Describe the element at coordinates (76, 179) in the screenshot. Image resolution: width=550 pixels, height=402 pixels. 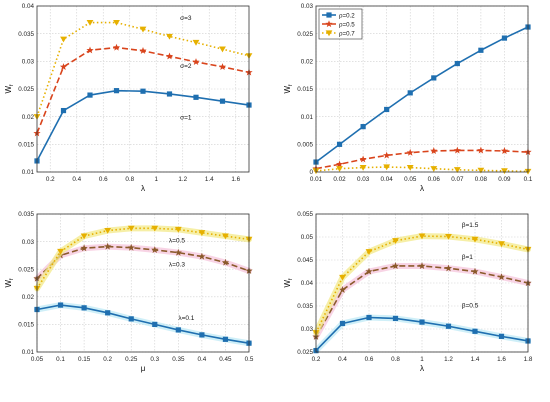
I see `x-tick-label: 0.4` at that location.